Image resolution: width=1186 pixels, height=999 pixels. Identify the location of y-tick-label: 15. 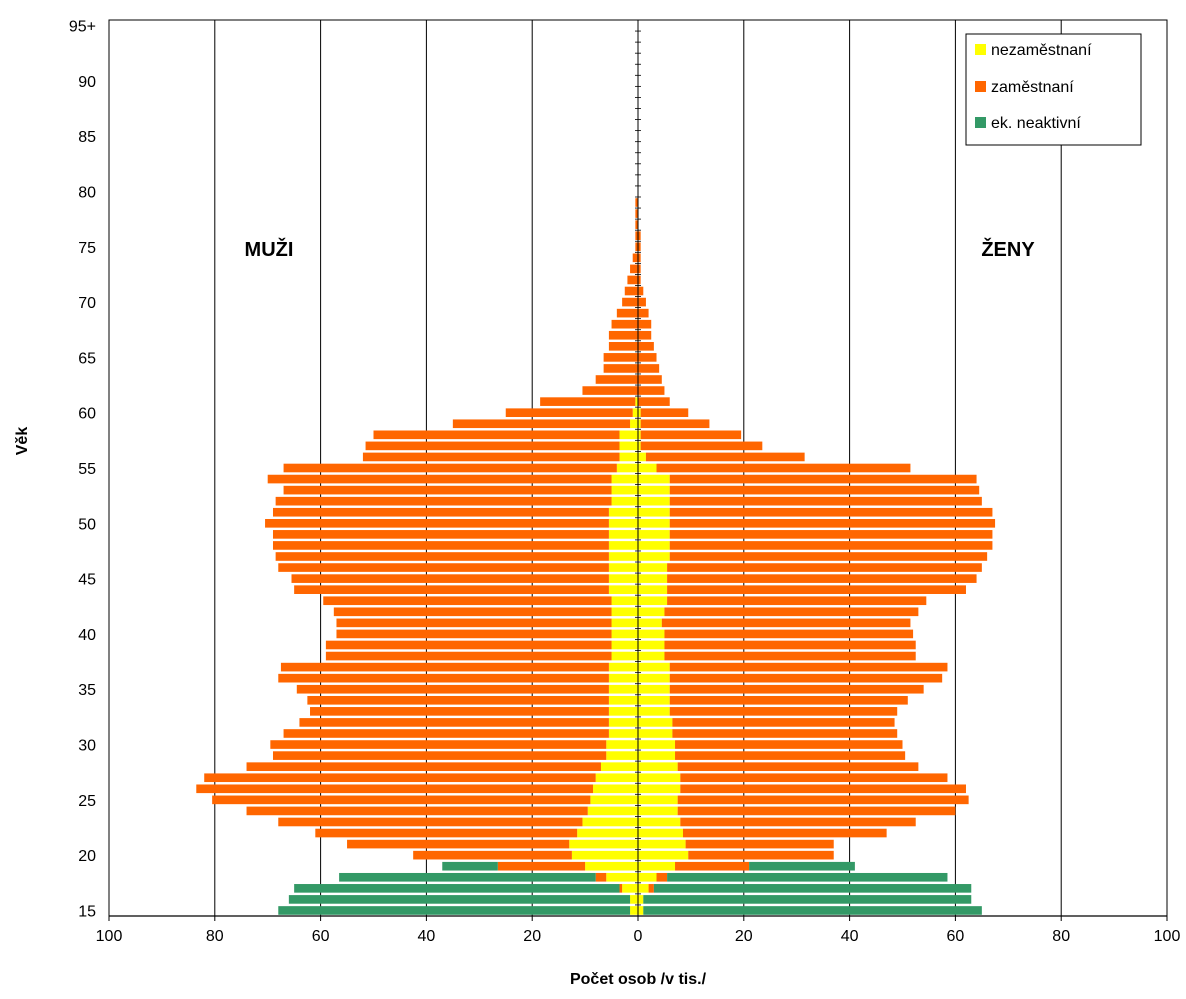
(87, 911).